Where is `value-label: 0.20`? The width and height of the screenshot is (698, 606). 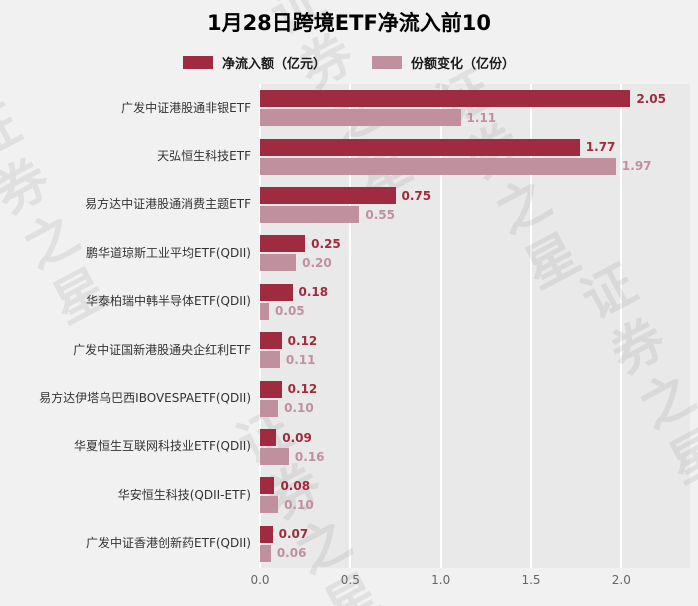
value-label: 0.20 is located at coordinates (317, 262).